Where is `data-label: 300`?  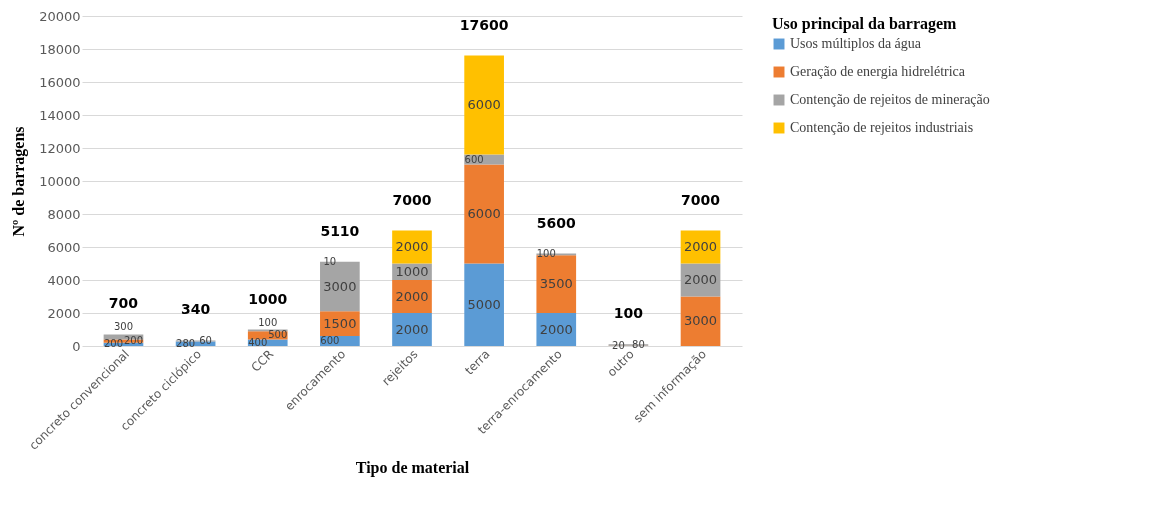 data-label: 300 is located at coordinates (123, 327).